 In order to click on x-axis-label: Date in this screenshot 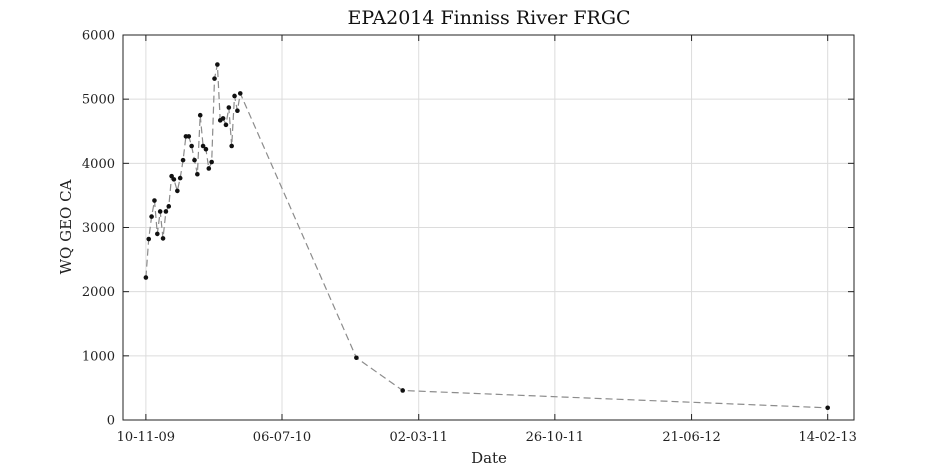, I will do `click(489, 458)`.